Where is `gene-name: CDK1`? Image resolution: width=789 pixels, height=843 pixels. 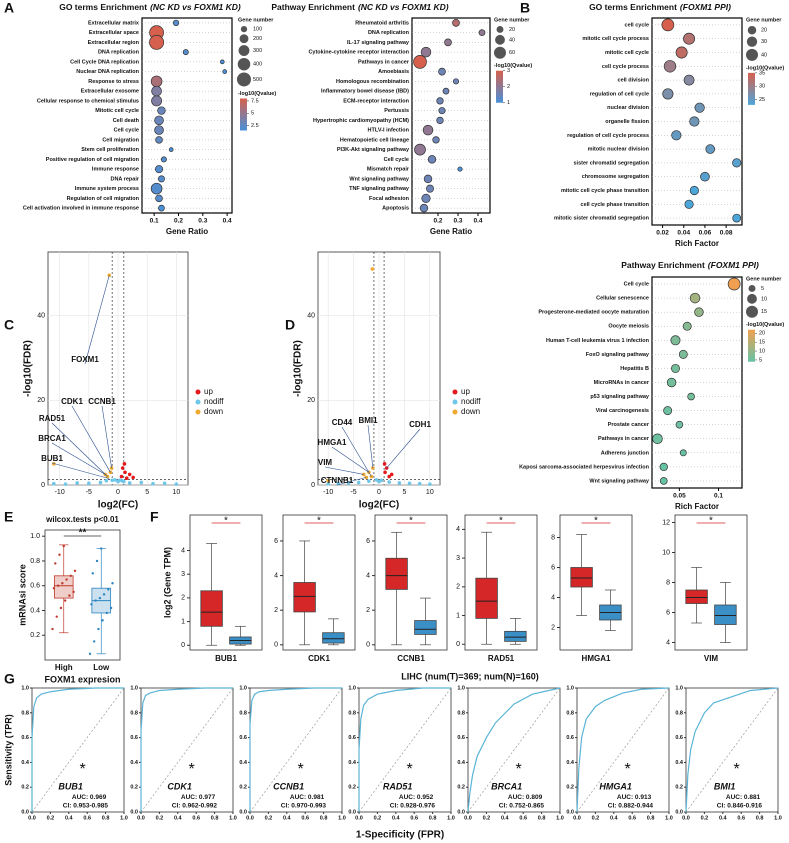 gene-name: CDK1 is located at coordinates (179, 787).